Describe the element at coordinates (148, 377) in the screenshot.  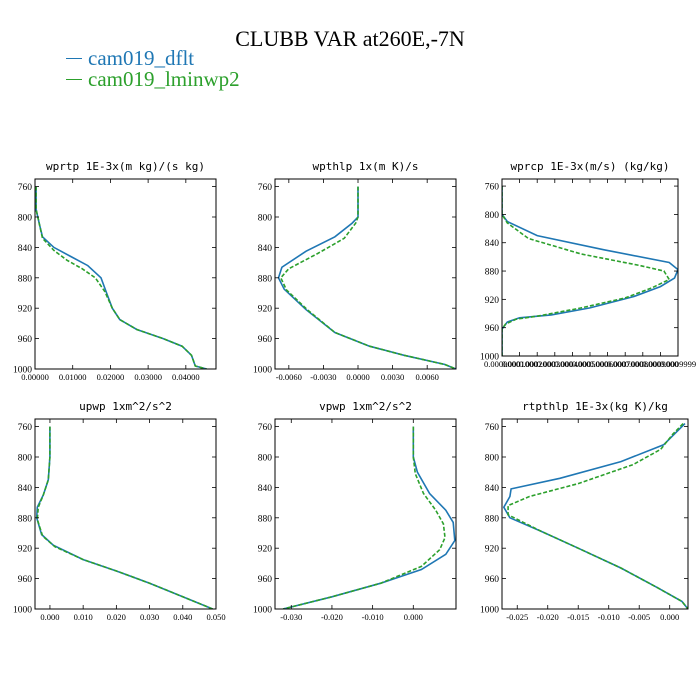
I see `x-tick-label: 0.03000` at that location.